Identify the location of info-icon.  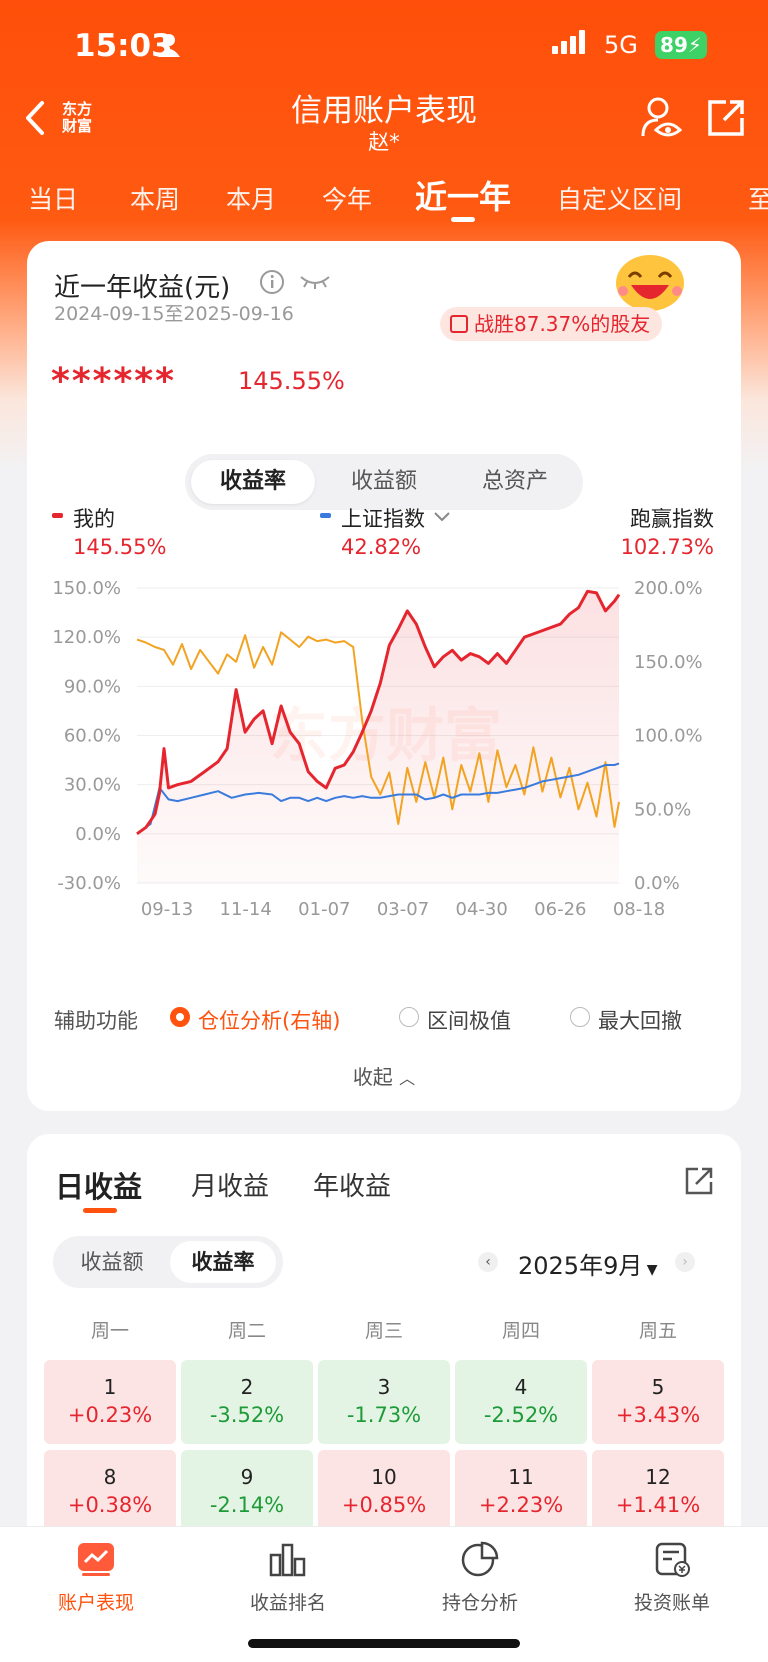
(272, 282).